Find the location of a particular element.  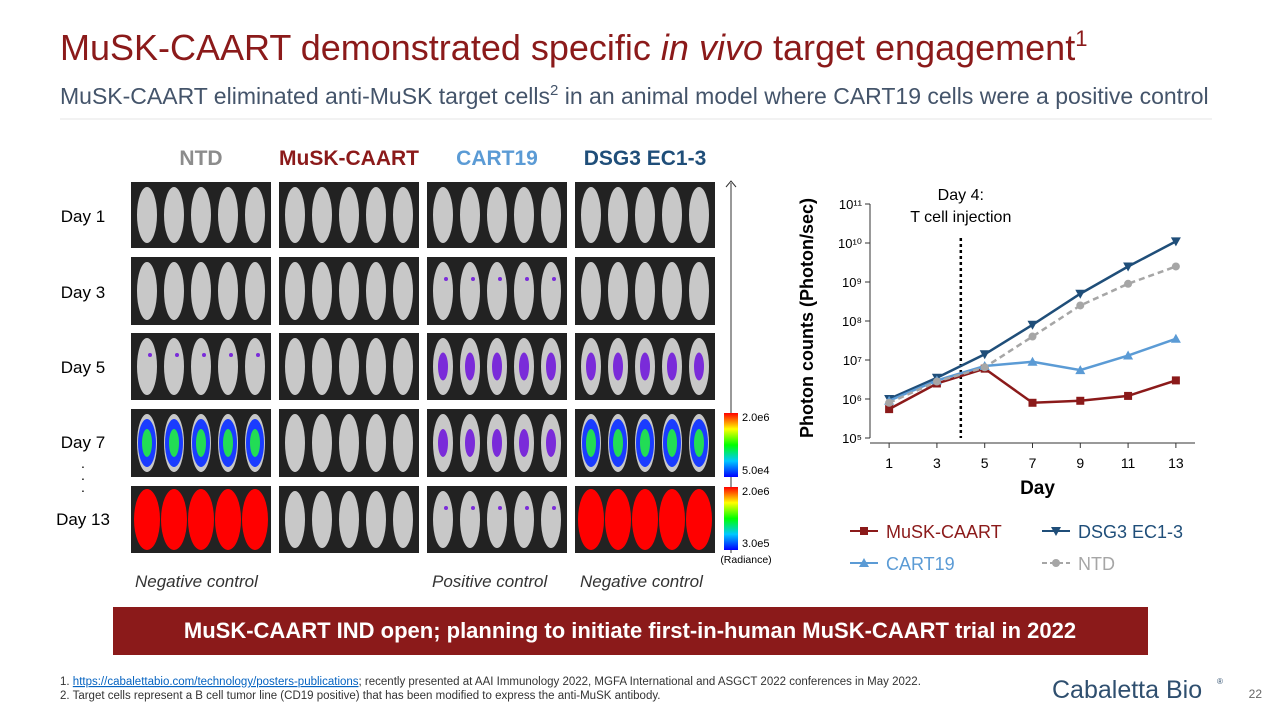

radiance-label: (Radiance) is located at coordinates (745, 560).